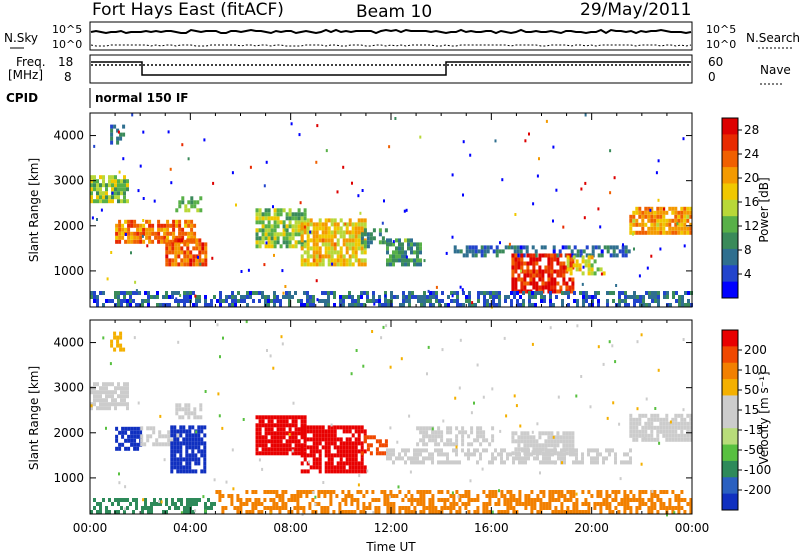  What do you see at coordinates (394, 12) in the screenshot?
I see `beam-title: Beam 10` at bounding box center [394, 12].